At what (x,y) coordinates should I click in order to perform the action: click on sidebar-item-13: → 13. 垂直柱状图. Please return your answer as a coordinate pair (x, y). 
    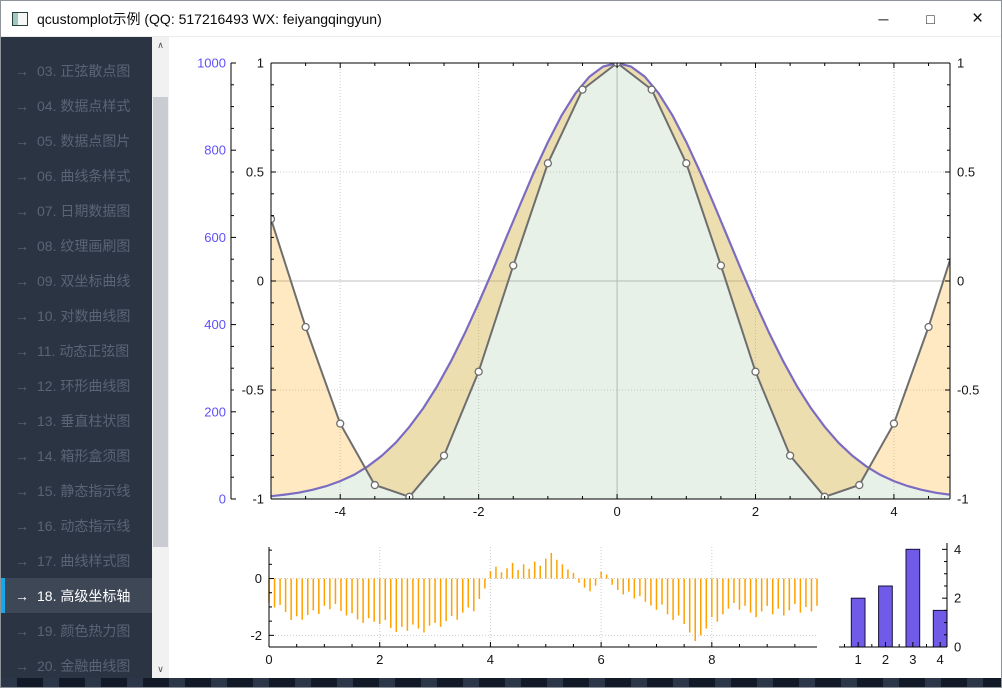
    Looking at the image, I should click on (76, 420).